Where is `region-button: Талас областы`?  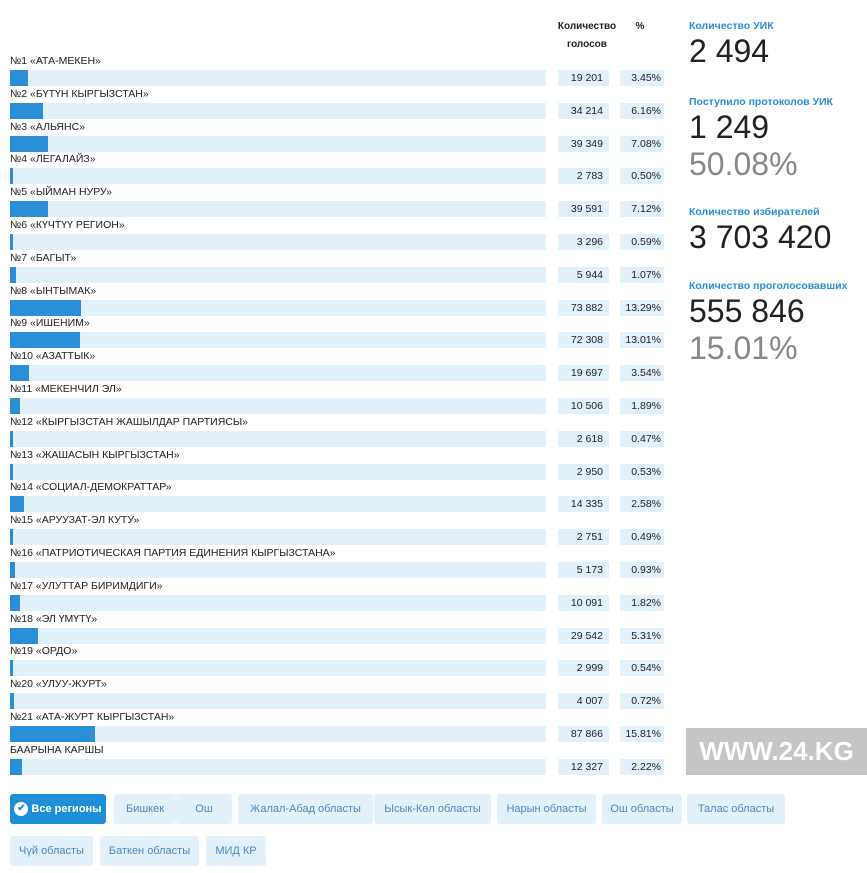 region-button: Талас областы is located at coordinates (736, 809).